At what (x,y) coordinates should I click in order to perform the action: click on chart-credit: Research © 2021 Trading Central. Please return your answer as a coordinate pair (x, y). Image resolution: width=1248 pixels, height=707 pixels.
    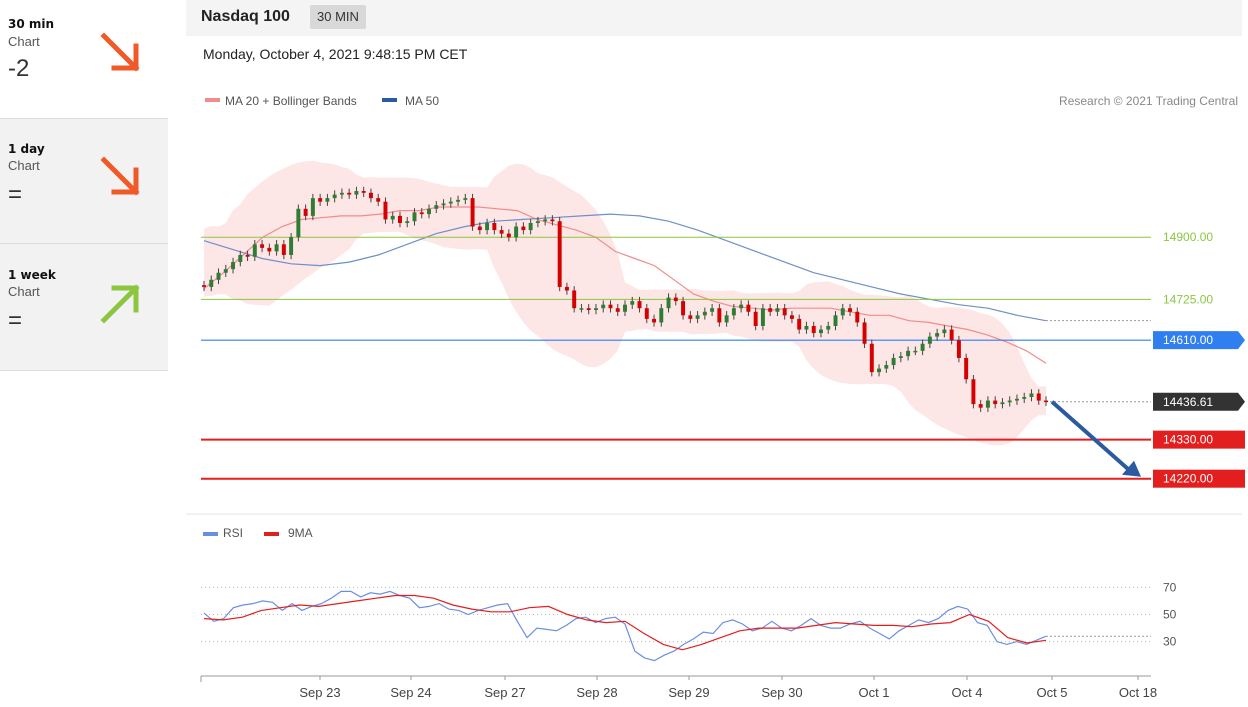
    Looking at the image, I should click on (1148, 101).